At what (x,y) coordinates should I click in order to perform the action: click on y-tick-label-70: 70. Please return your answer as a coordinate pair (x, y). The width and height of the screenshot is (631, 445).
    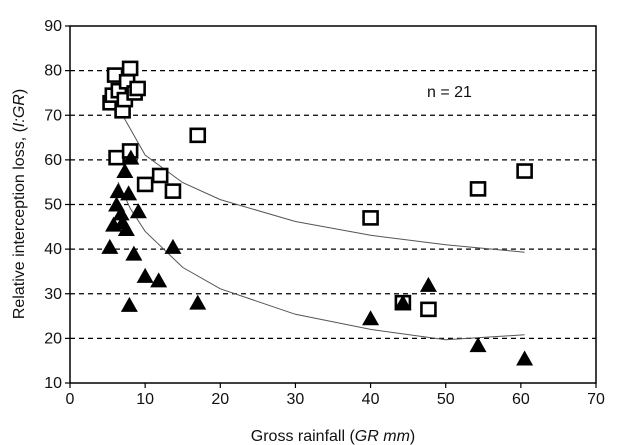
    Looking at the image, I should click on (53, 115).